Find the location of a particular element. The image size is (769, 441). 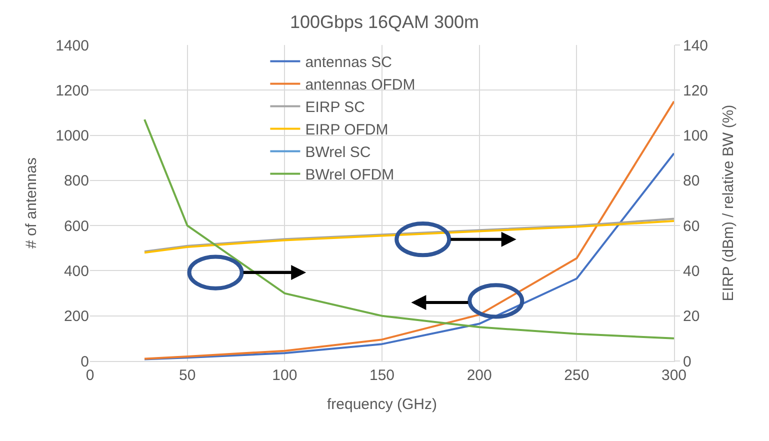

legend-label: BWrel OFDM is located at coordinates (349, 175).